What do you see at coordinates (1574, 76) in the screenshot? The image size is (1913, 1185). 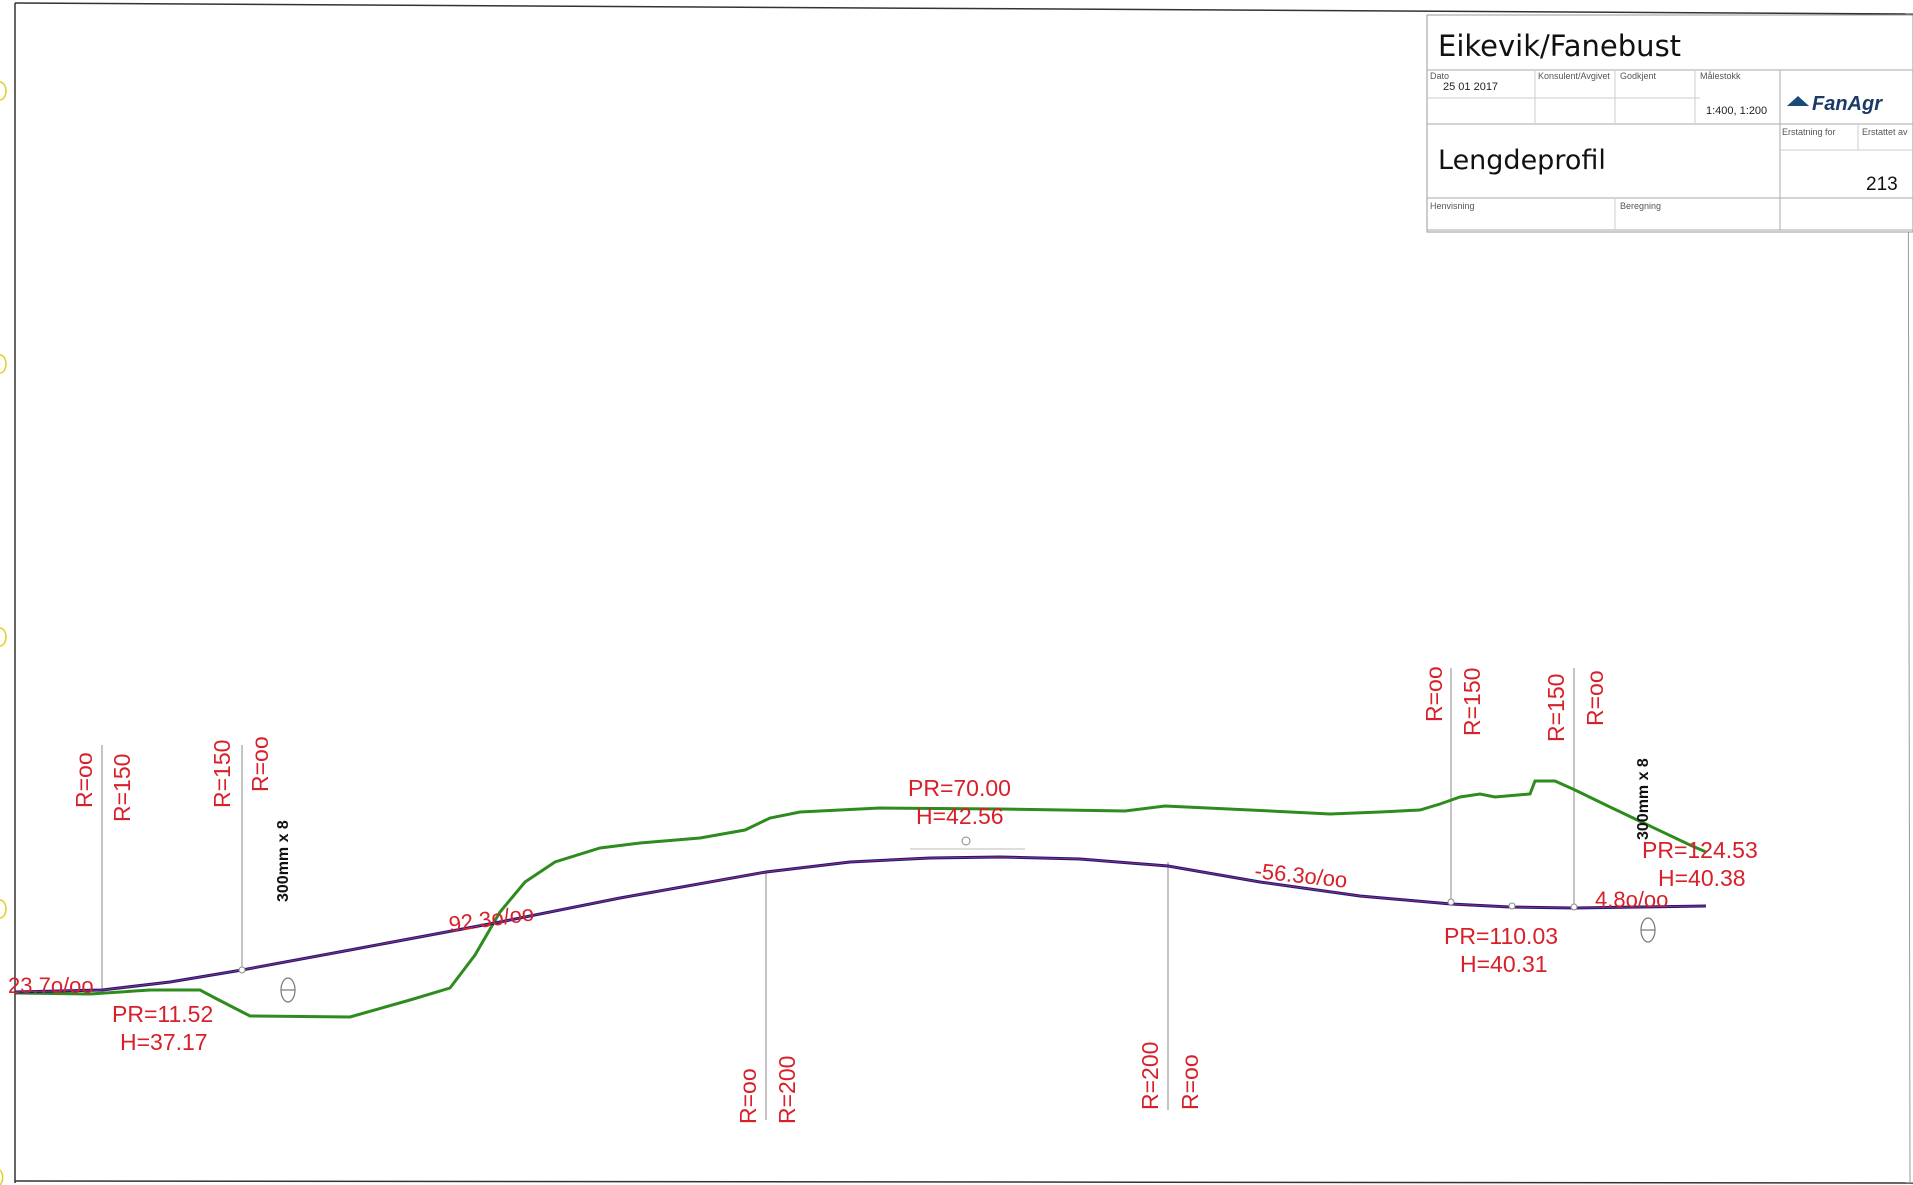 I see `konsulent-label: Konsulent/Avgivet` at bounding box center [1574, 76].